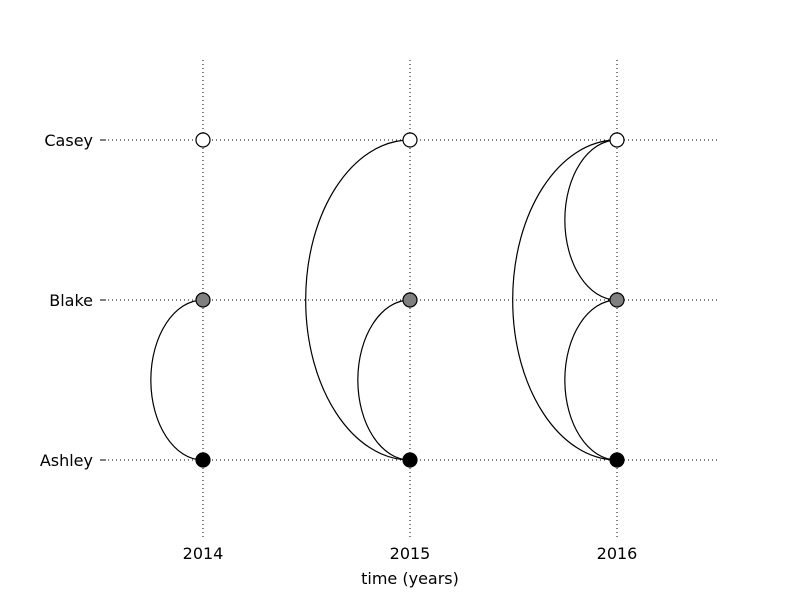 The width and height of the screenshot is (800, 600). What do you see at coordinates (410, 578) in the screenshot?
I see `x-axis-label: time (years)` at bounding box center [410, 578].